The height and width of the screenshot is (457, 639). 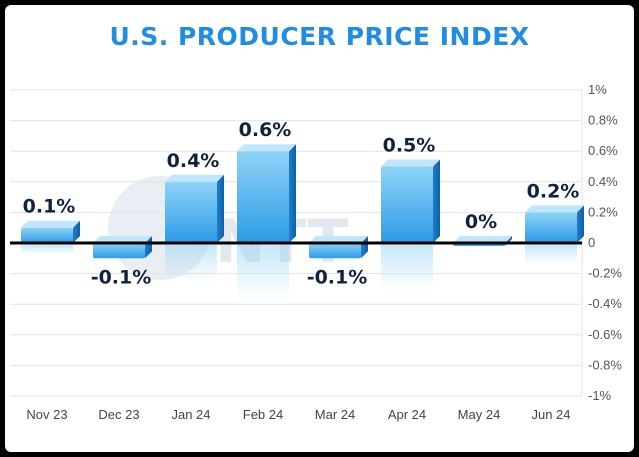 What do you see at coordinates (479, 414) in the screenshot?
I see `x-tick-label: May 24` at bounding box center [479, 414].